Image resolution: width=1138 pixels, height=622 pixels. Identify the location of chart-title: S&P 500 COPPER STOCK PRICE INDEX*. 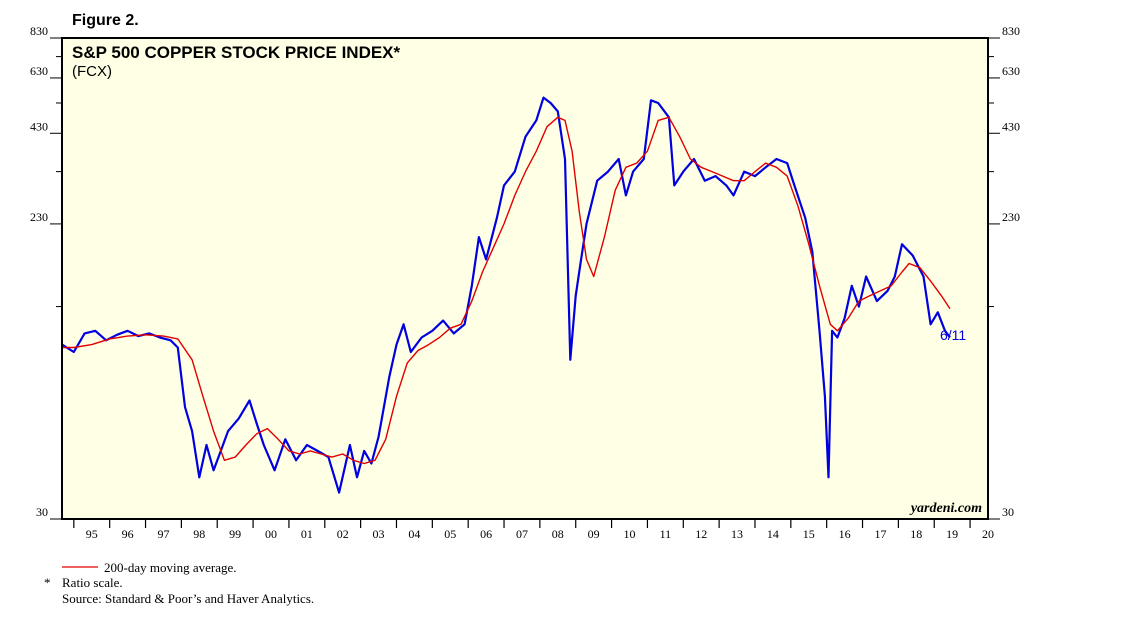
(236, 52).